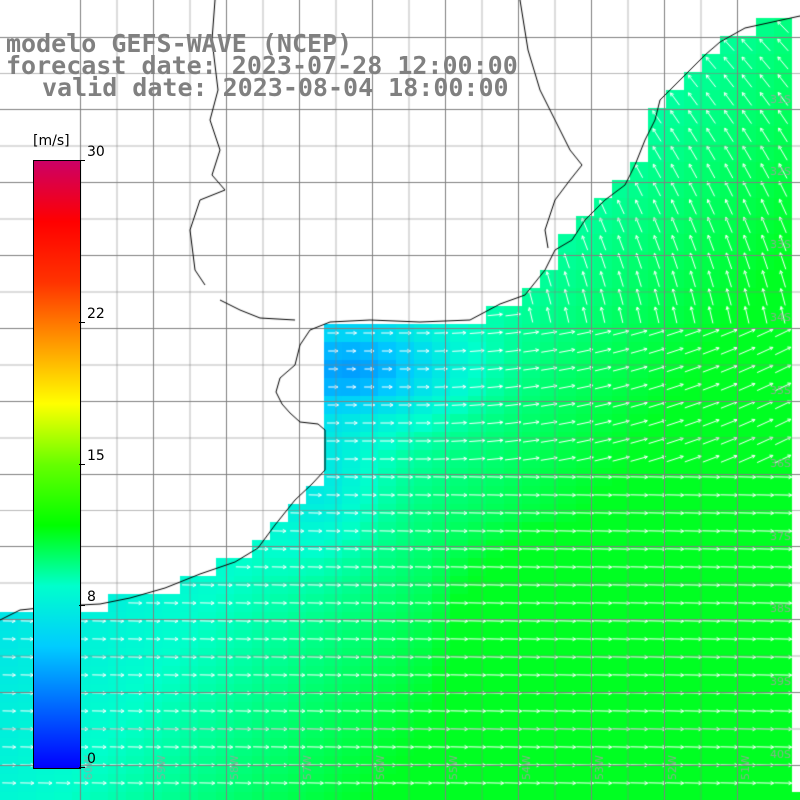 The width and height of the screenshot is (800, 800). Describe the element at coordinates (91, 597) in the screenshot. I see `colorbar-tick-label: 8` at that location.